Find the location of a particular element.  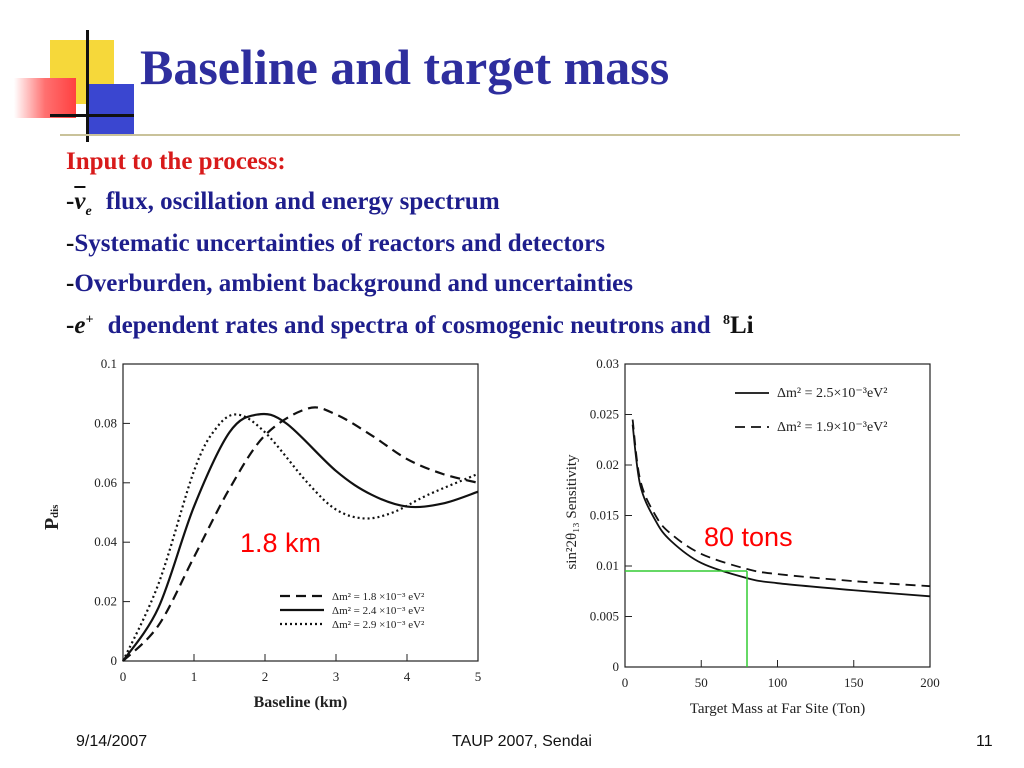

input-heading: Input to the process: is located at coordinates (176, 161).